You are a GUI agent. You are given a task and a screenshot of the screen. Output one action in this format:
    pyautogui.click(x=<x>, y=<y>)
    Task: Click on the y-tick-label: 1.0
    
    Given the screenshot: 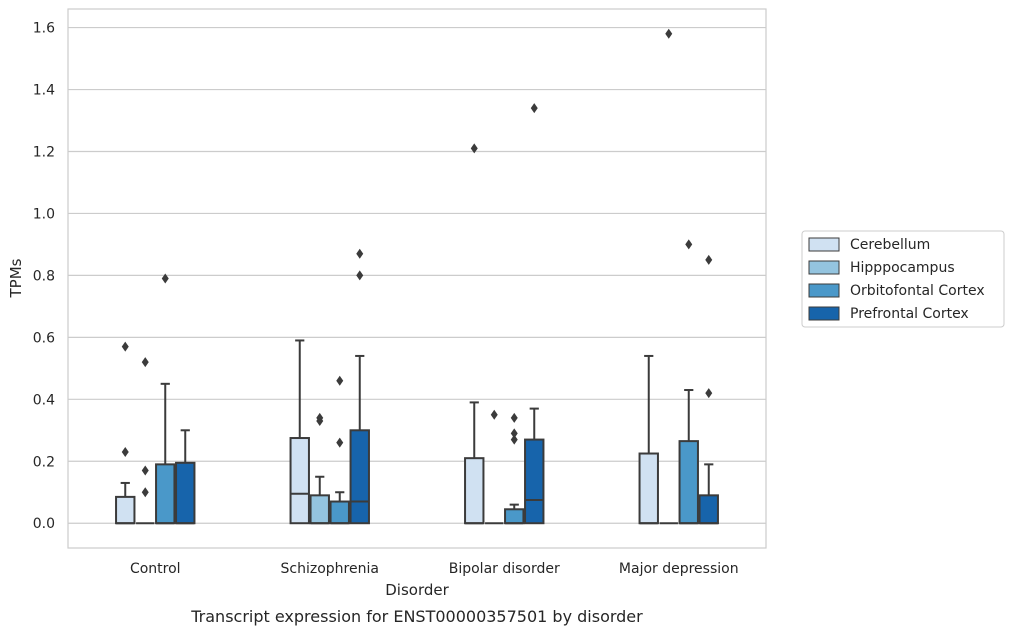 What is the action you would take?
    pyautogui.click(x=44, y=214)
    